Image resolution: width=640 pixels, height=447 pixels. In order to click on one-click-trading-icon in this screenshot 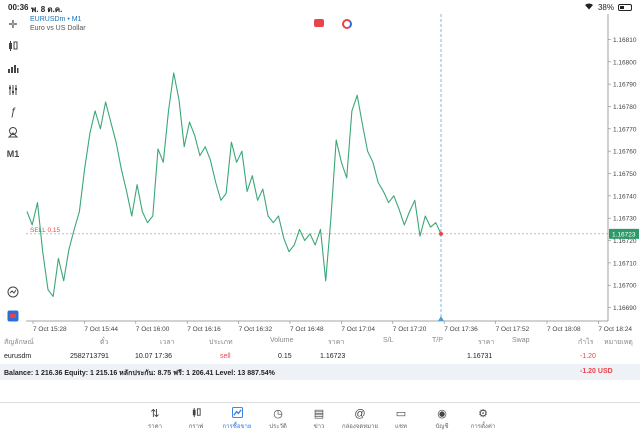, I will do `click(319, 23)`.